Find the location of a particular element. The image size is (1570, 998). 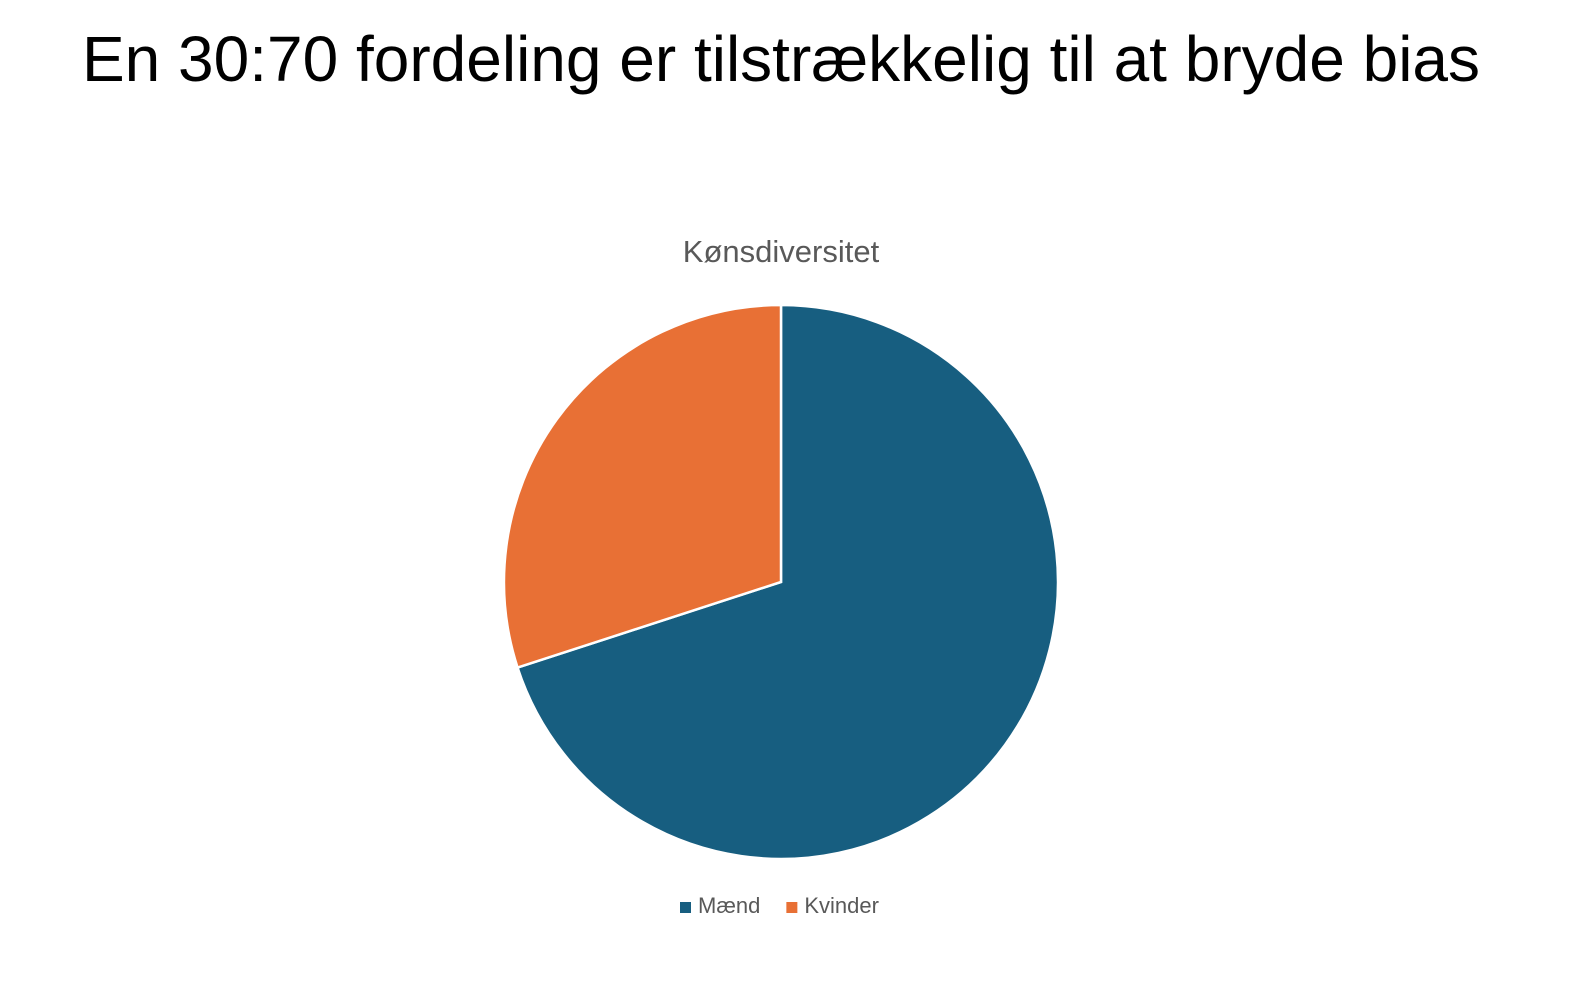

chart-title: Kønsdiversitet is located at coordinates (781, 251).